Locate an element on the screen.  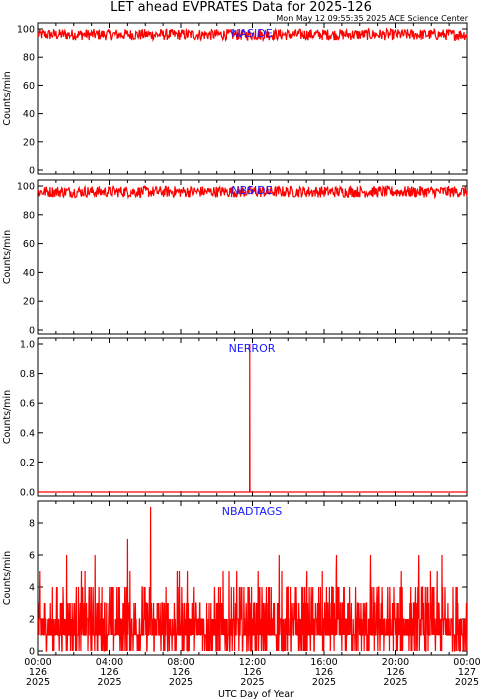
series-line-nbside is located at coordinates (252, 192).